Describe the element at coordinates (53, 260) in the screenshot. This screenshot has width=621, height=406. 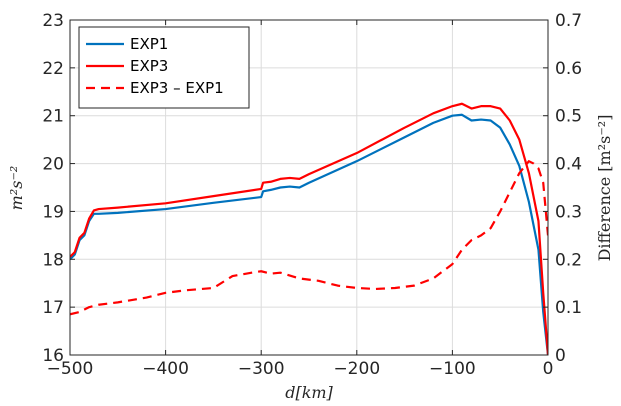
I see `y-left-tick-label: 18` at that location.